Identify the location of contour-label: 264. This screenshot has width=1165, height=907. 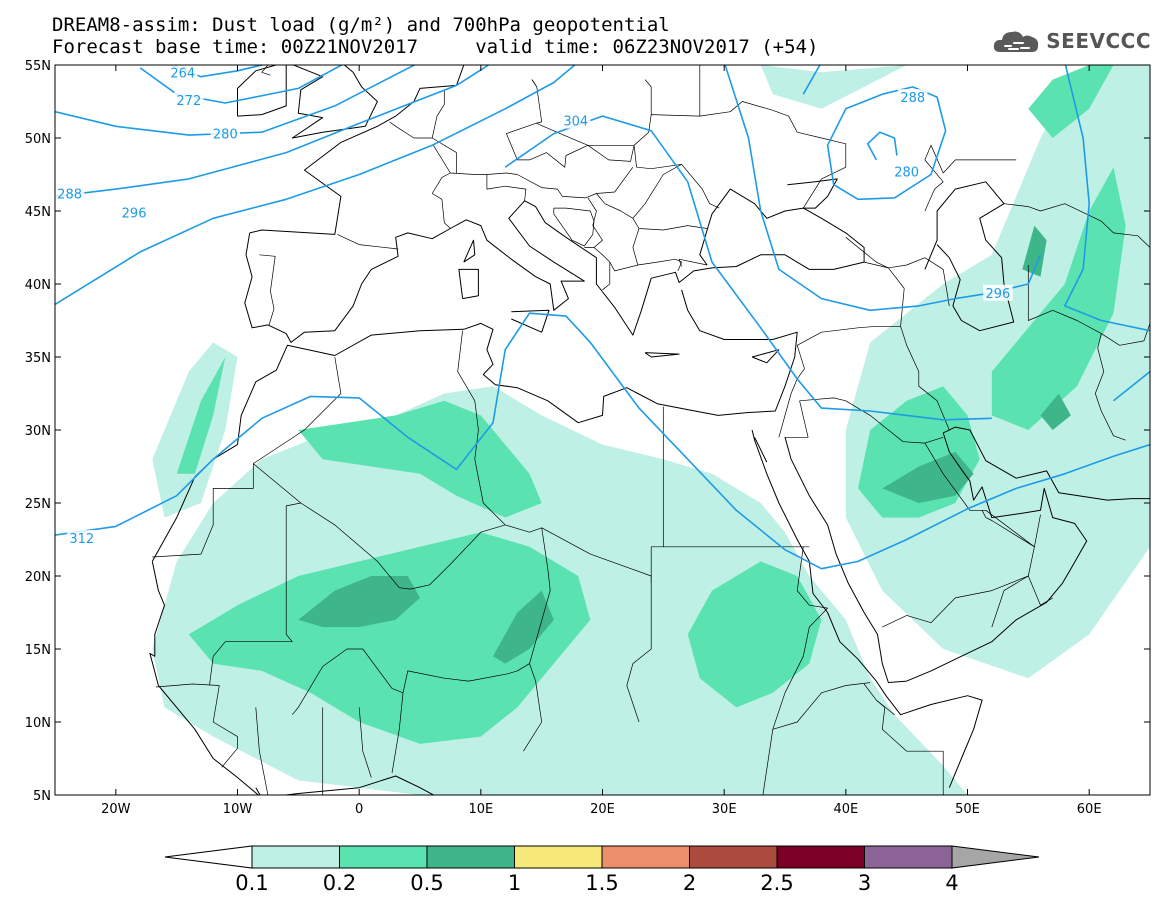
(182, 73).